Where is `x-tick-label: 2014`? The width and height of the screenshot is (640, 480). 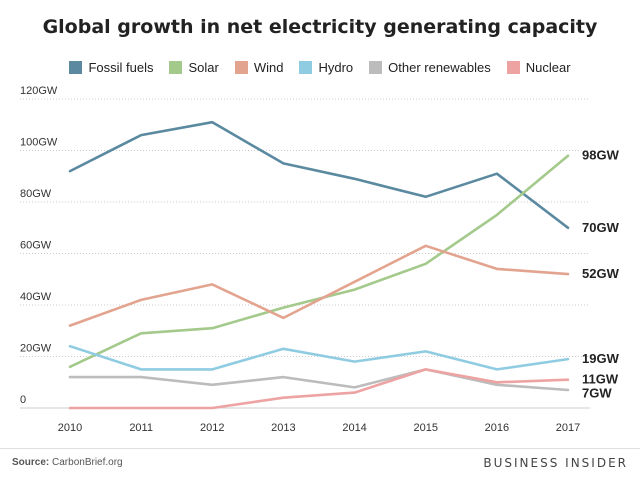
x-tick-label: 2014 is located at coordinates (354, 428).